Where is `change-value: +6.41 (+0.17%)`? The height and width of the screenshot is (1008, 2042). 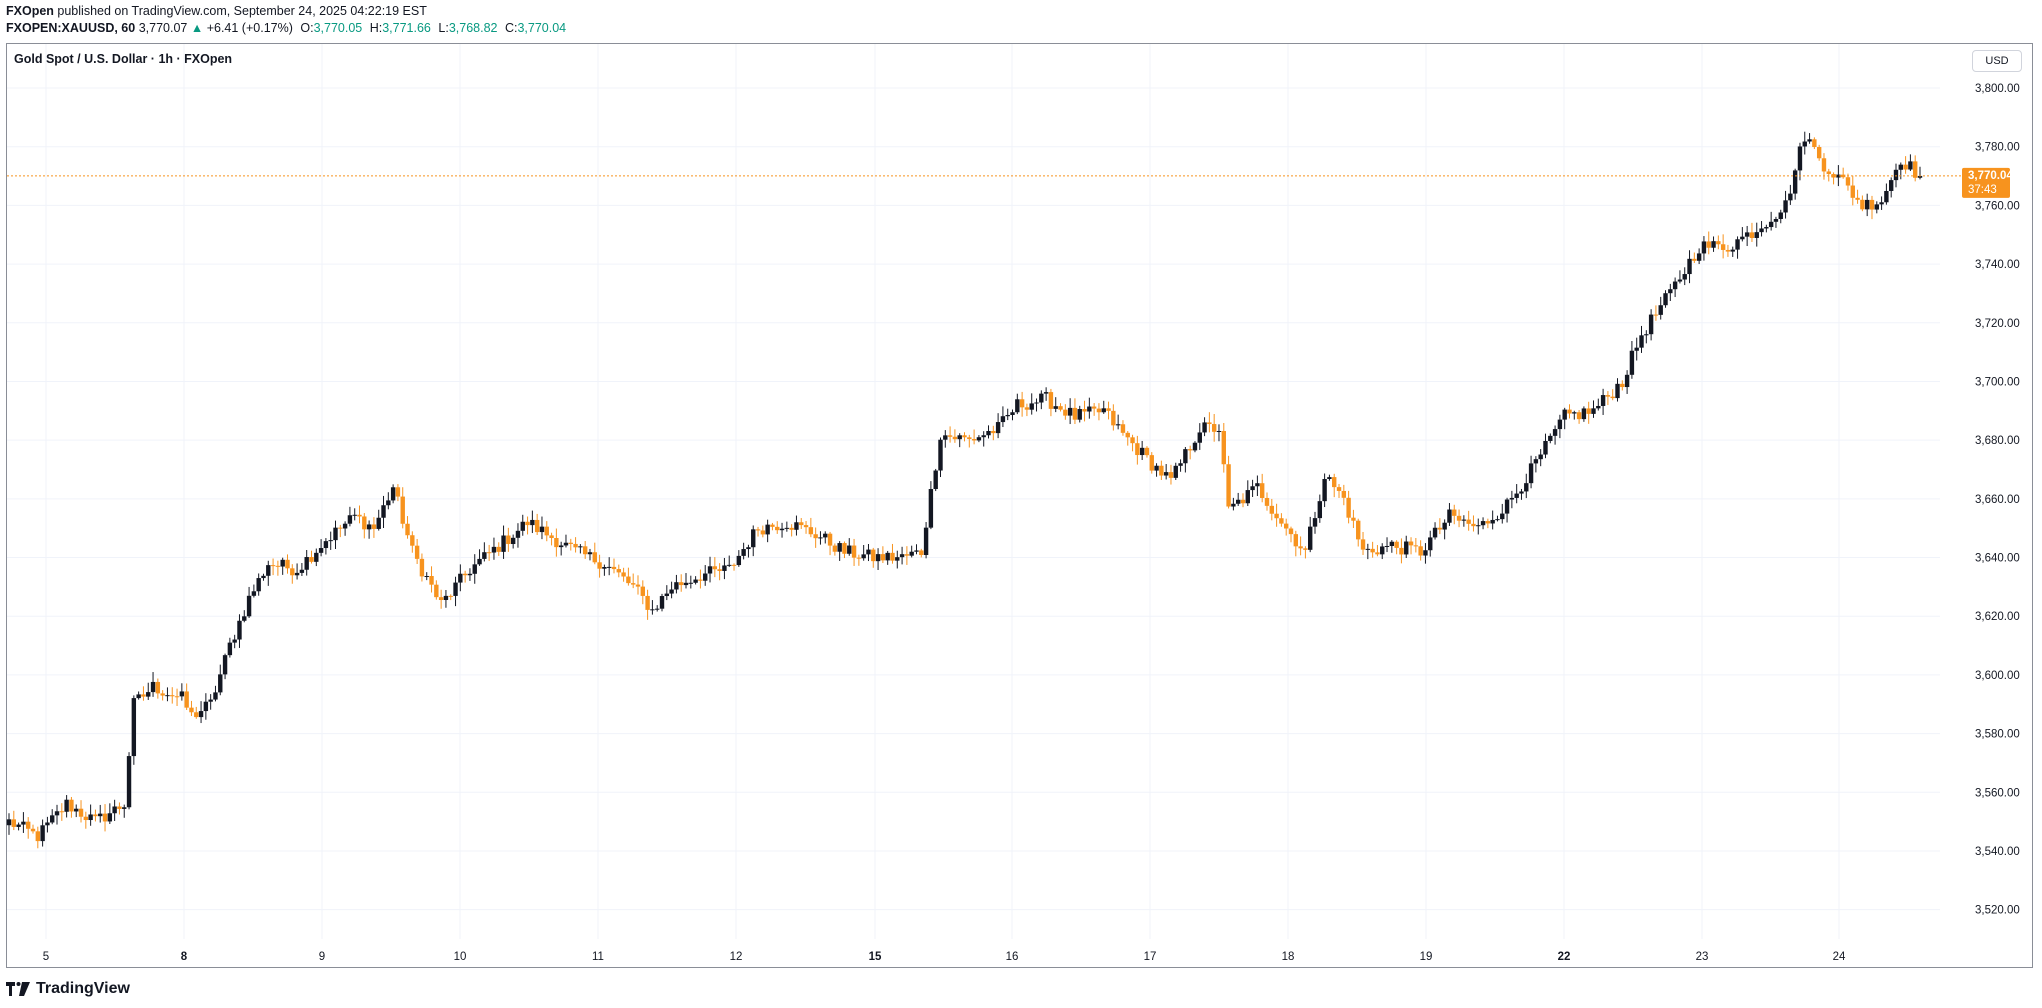
change-value: +6.41 (+0.17%) is located at coordinates (249, 28).